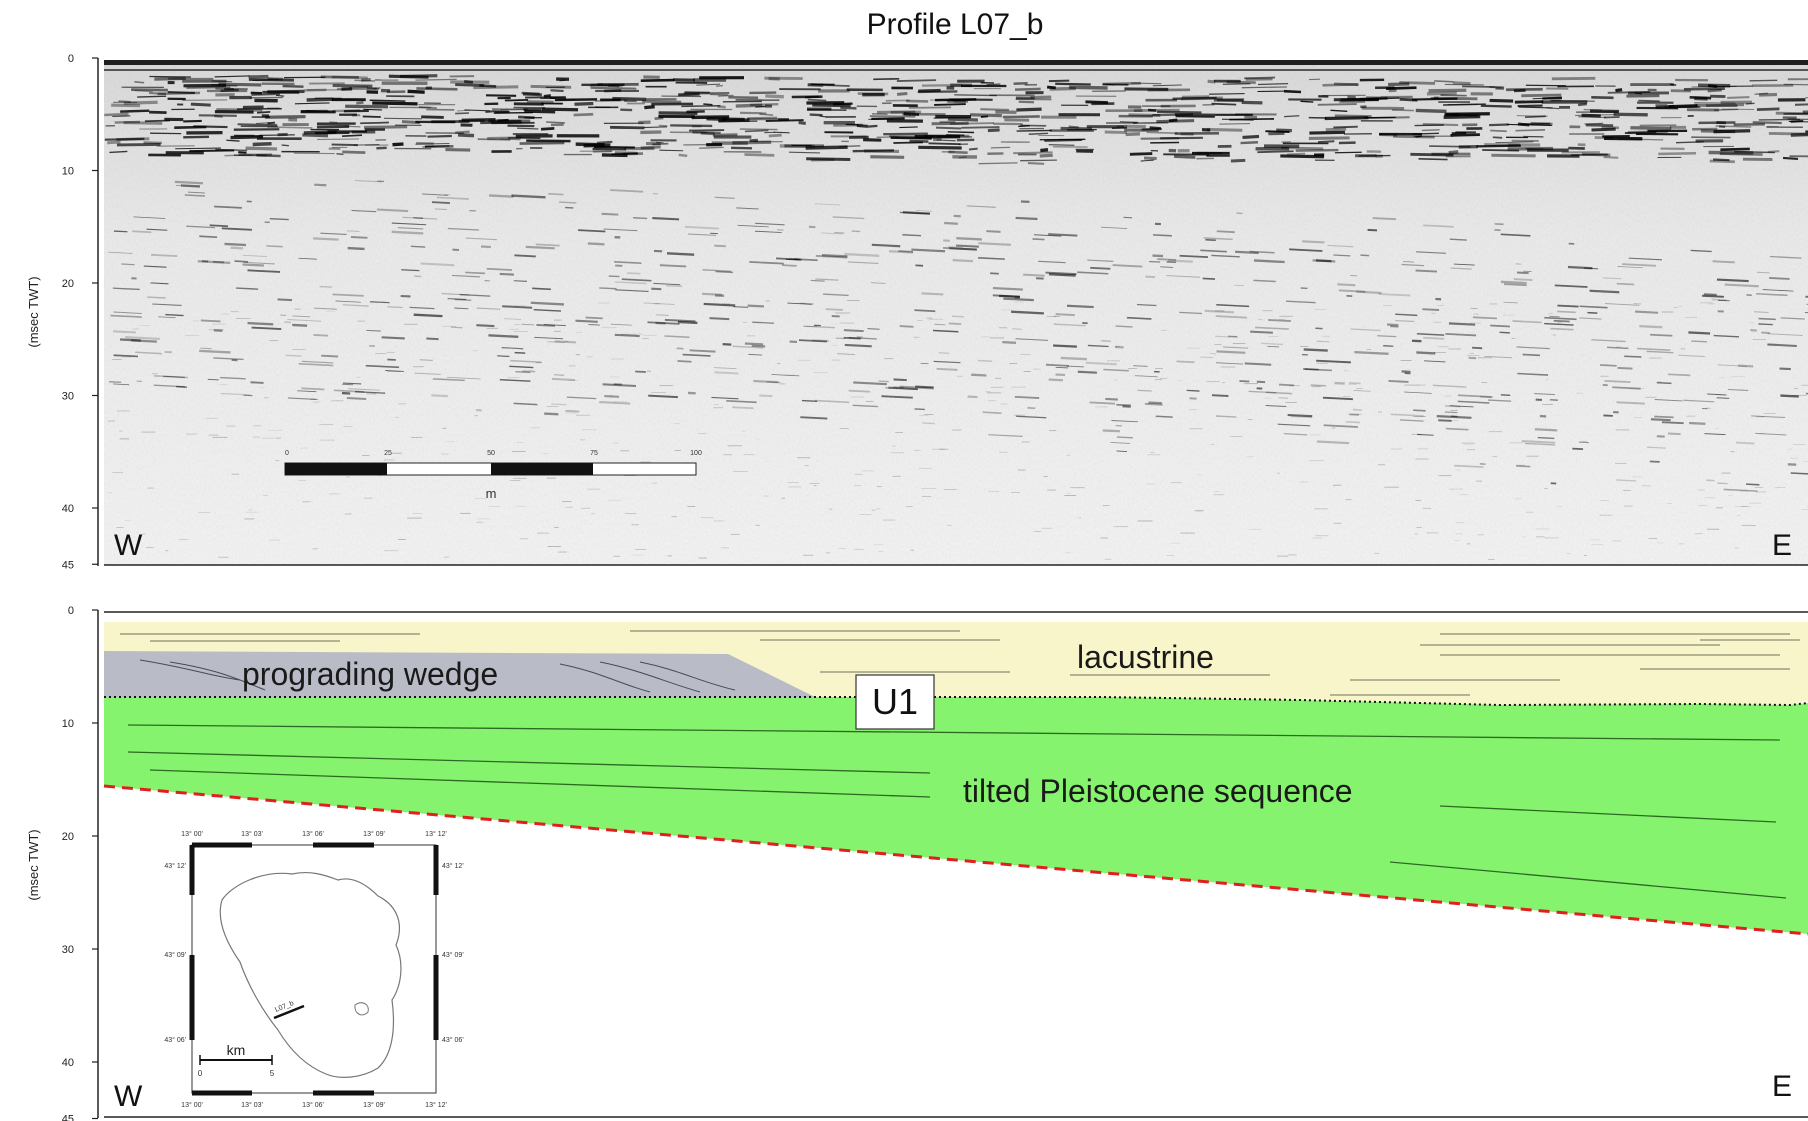  What do you see at coordinates (62, 863) in the screenshot?
I see `bottom-y-axis: 0 10 20 30 40 45 (msec TWT)` at bounding box center [62, 863].